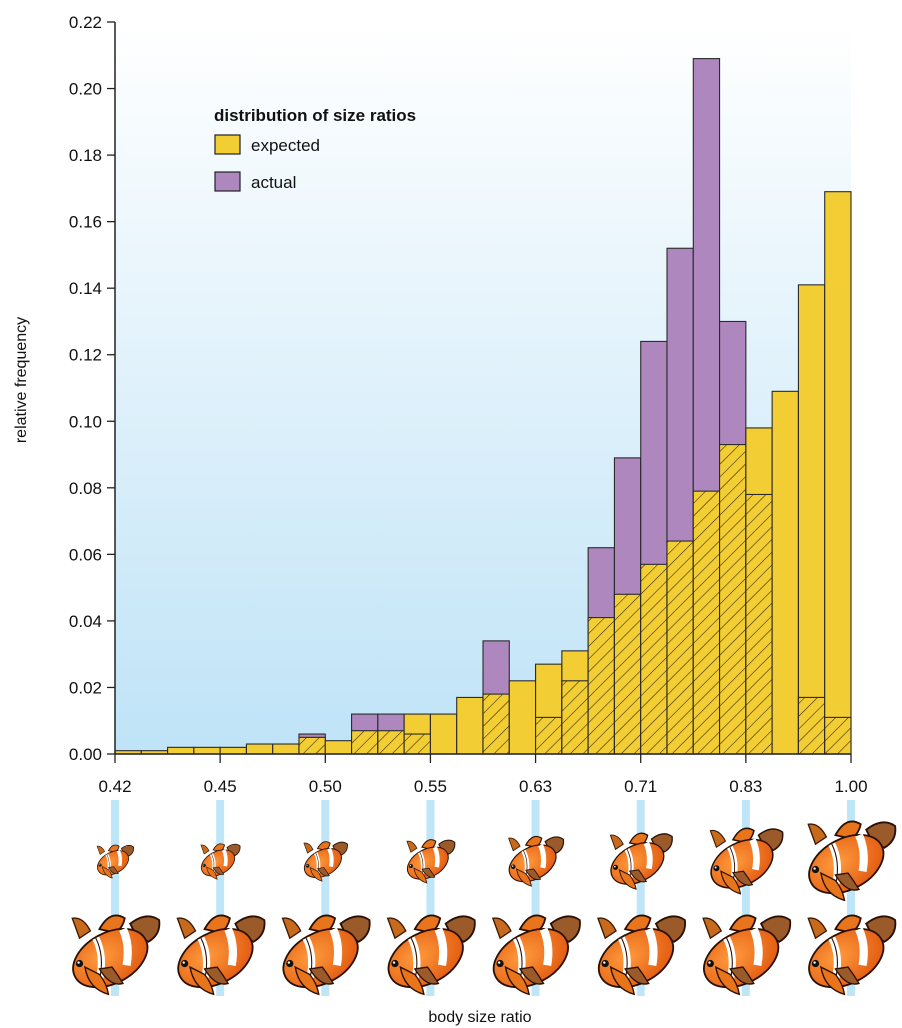 The width and height of the screenshot is (902, 1028). What do you see at coordinates (21, 380) in the screenshot?
I see `y-axis-title: relative frequency` at bounding box center [21, 380].